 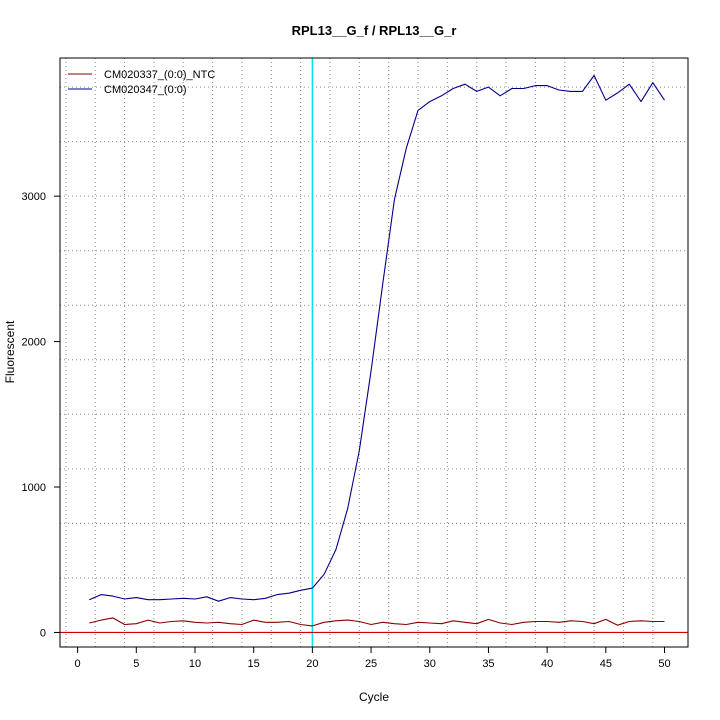 I want to click on legend-label: CM020337_(0:0)_NTC, so click(x=159, y=75).